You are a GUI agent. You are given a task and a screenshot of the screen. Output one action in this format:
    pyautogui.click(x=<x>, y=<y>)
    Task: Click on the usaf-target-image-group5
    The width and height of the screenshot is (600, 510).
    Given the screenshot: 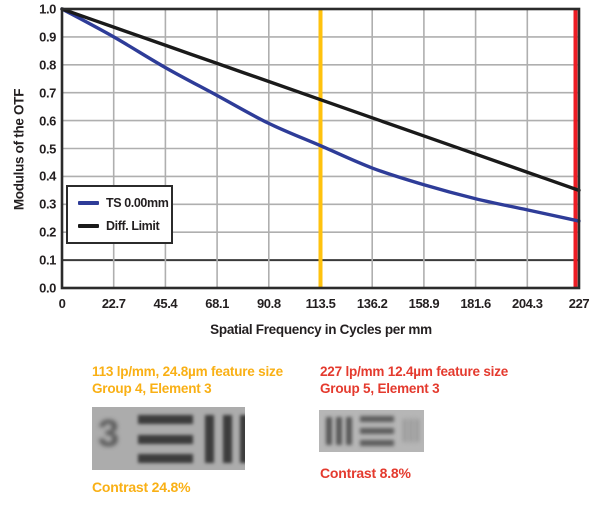 What is the action you would take?
    pyautogui.click(x=371, y=431)
    